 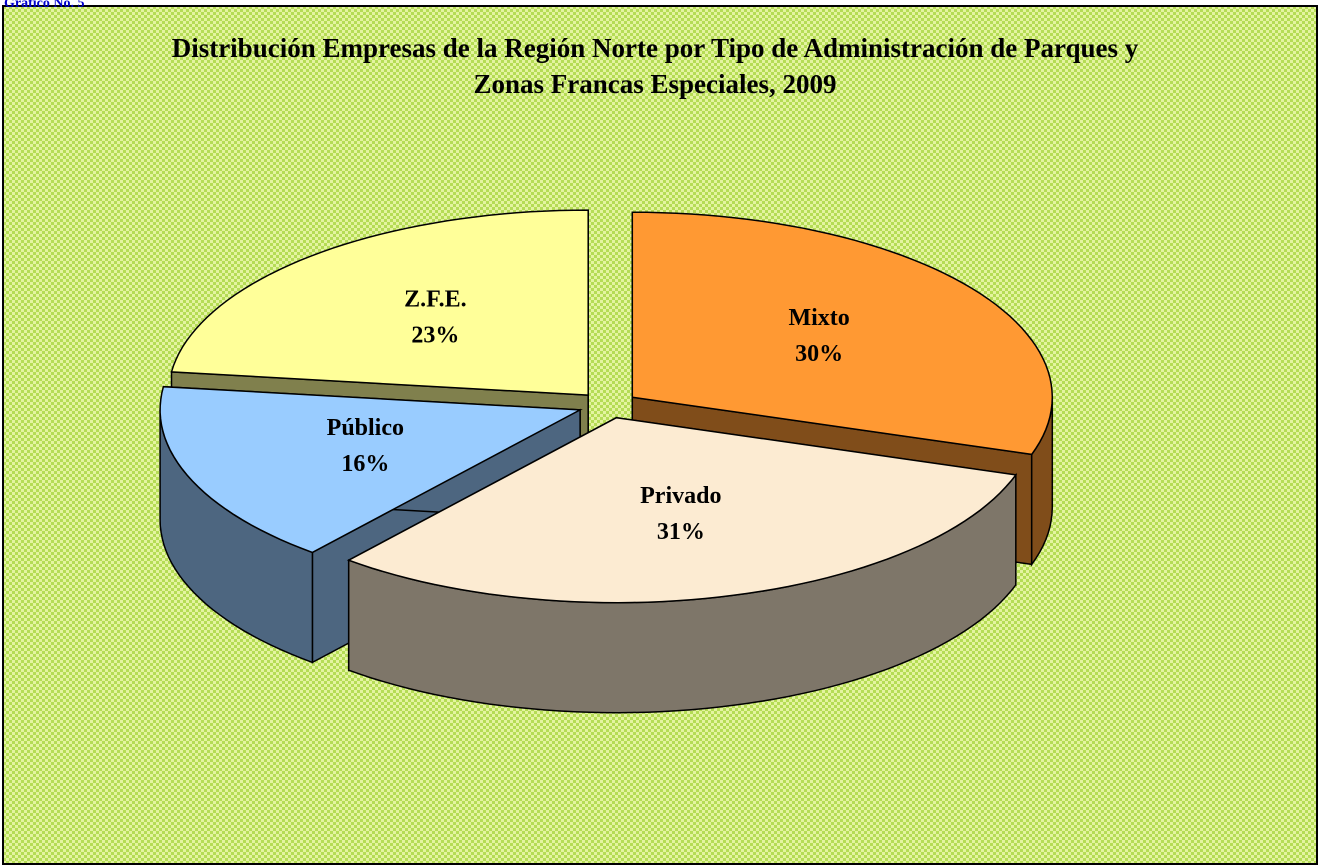 What do you see at coordinates (819, 354) in the screenshot?
I see `slice-value-label: 30%` at bounding box center [819, 354].